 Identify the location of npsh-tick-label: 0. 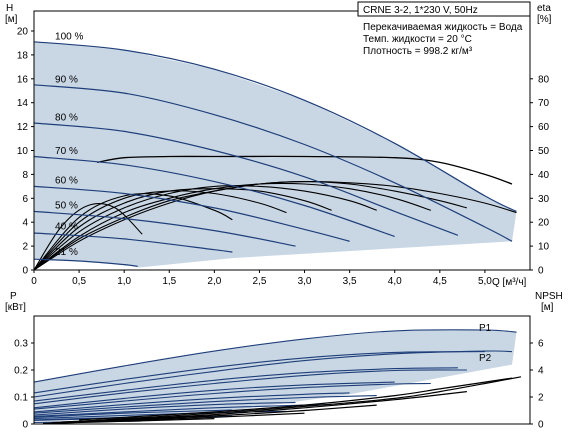
(541, 425).